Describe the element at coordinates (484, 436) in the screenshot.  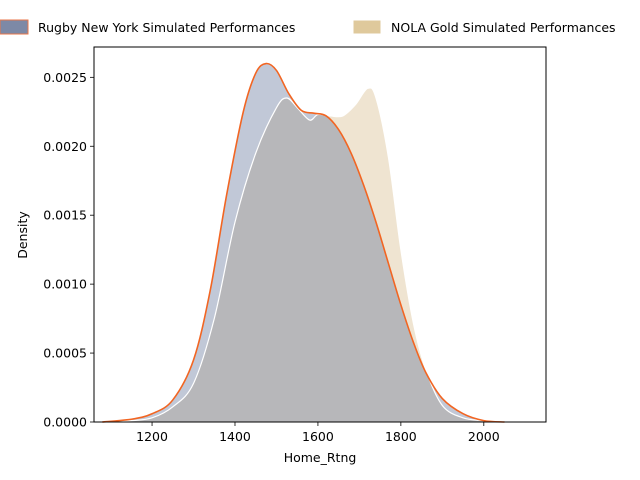
I see `x-tick-label: 2000` at that location.